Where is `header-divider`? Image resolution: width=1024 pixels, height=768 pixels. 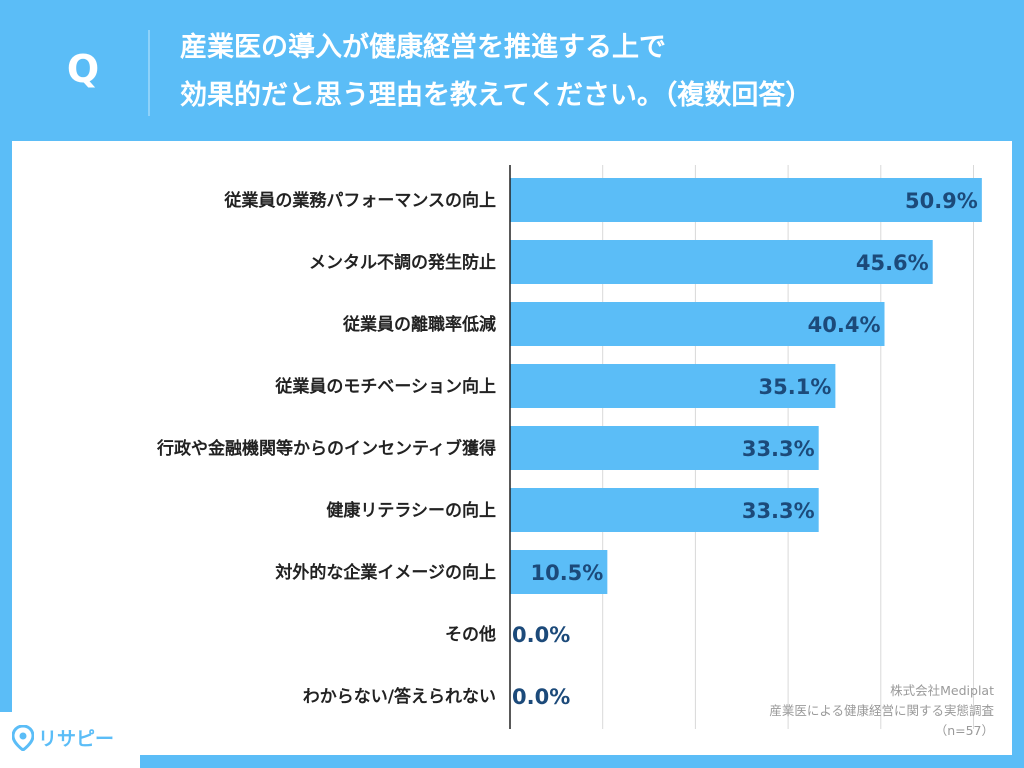 header-divider is located at coordinates (149, 73).